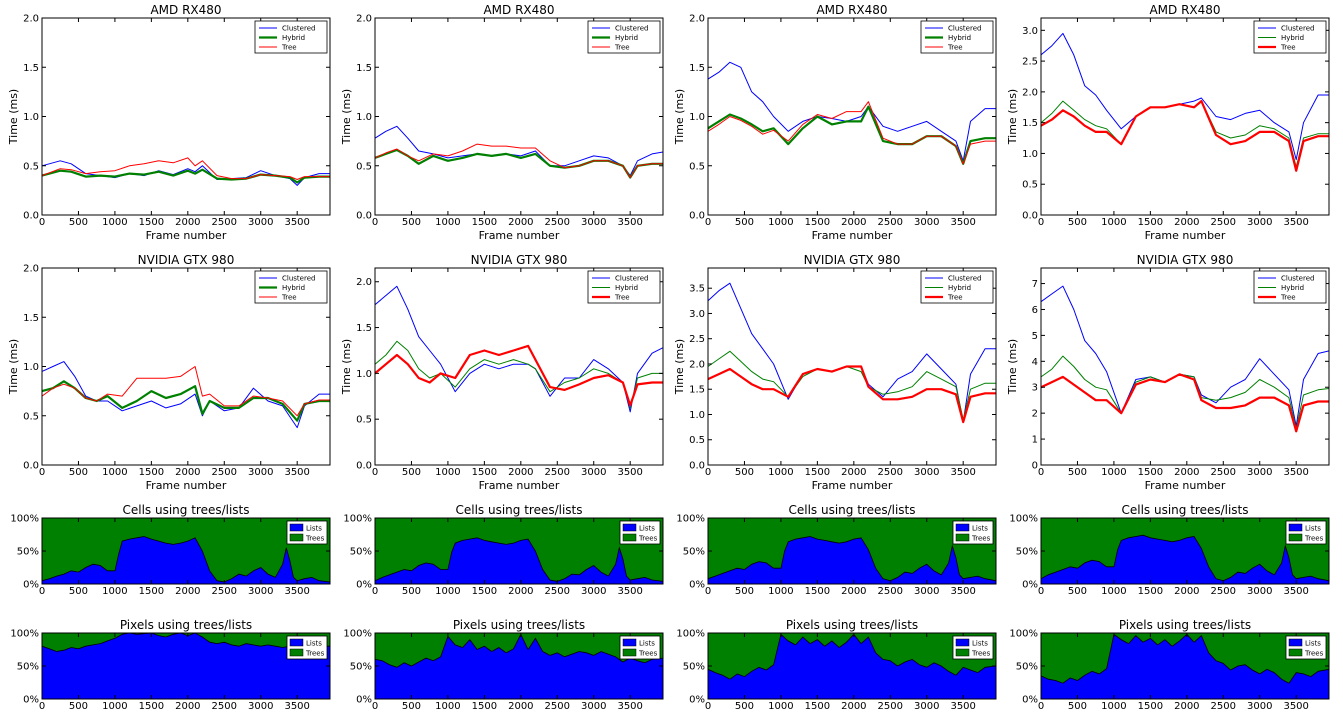  What do you see at coordinates (851, 385) in the screenshot?
I see `series-line-hybrid` at bounding box center [851, 385].